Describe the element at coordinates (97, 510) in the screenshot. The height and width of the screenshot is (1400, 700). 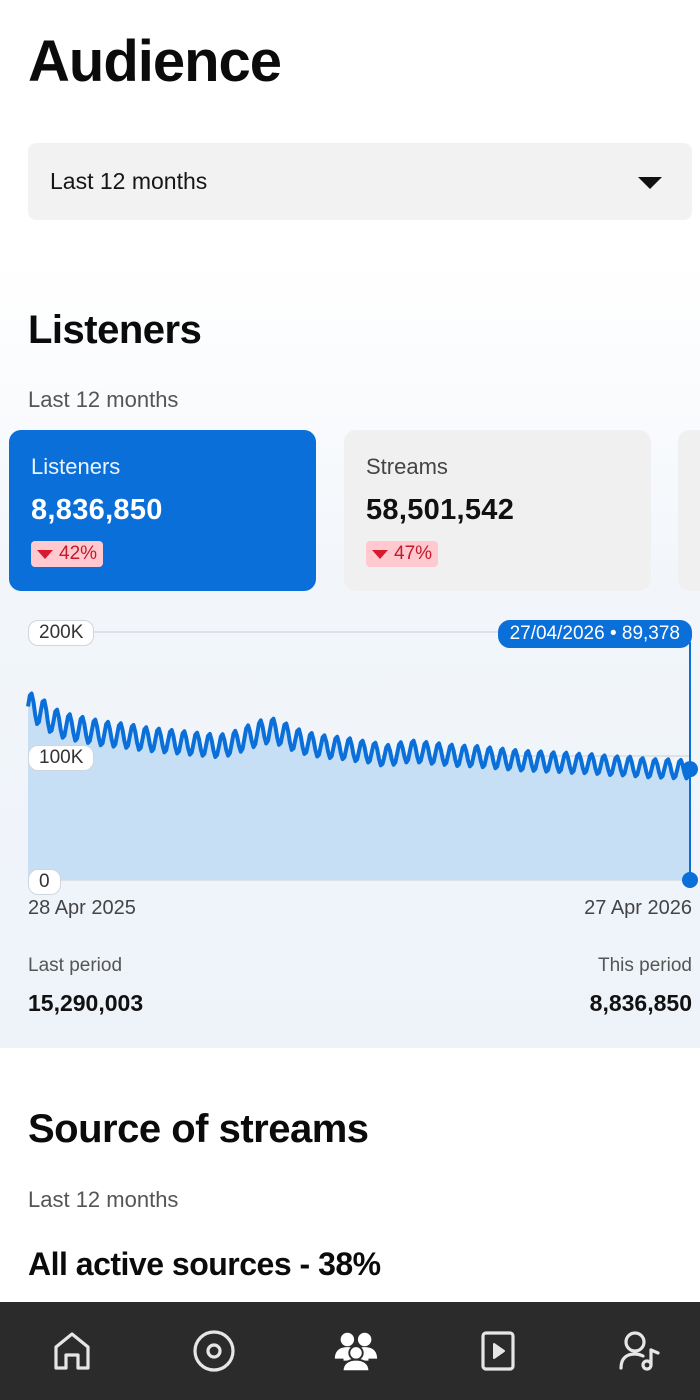
I see `metric-value: 8,836,850` at that location.